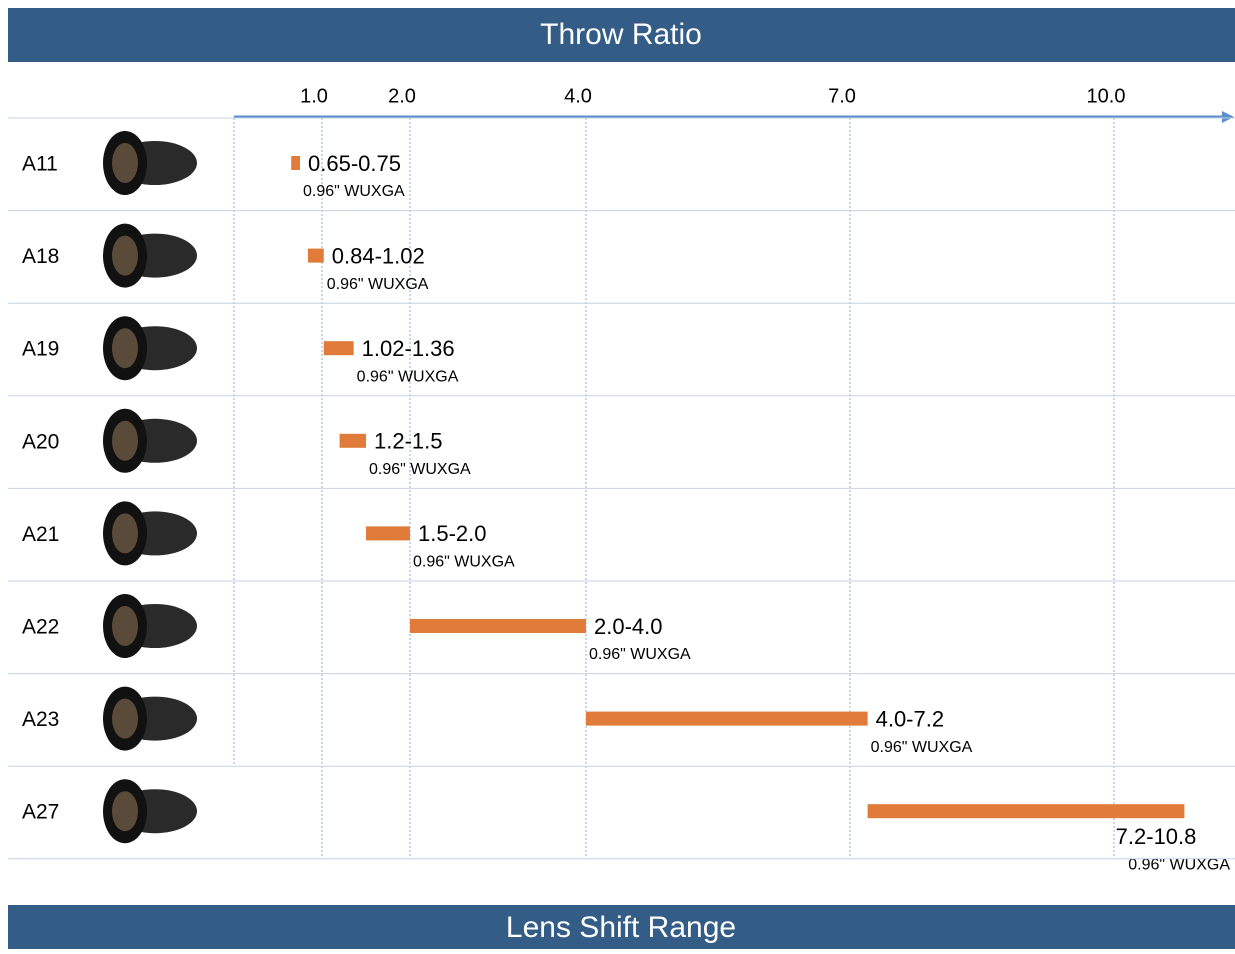 This screenshot has width=1235, height=954. Describe the element at coordinates (354, 163) in the screenshot. I see `range-label: 0.65-0.75` at that location.